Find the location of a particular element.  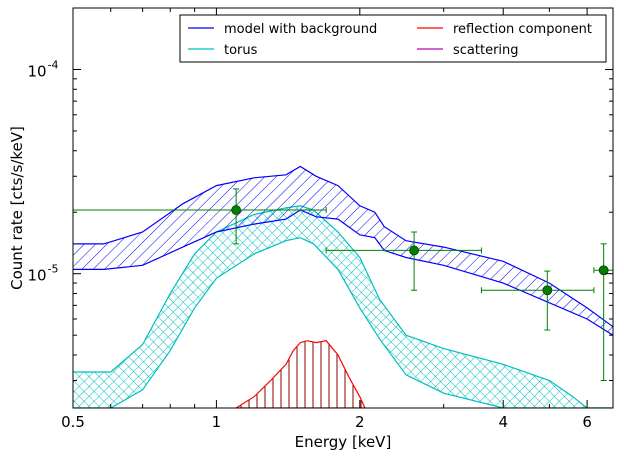

x-axis-label: Energy [keV] is located at coordinates (343, 442).